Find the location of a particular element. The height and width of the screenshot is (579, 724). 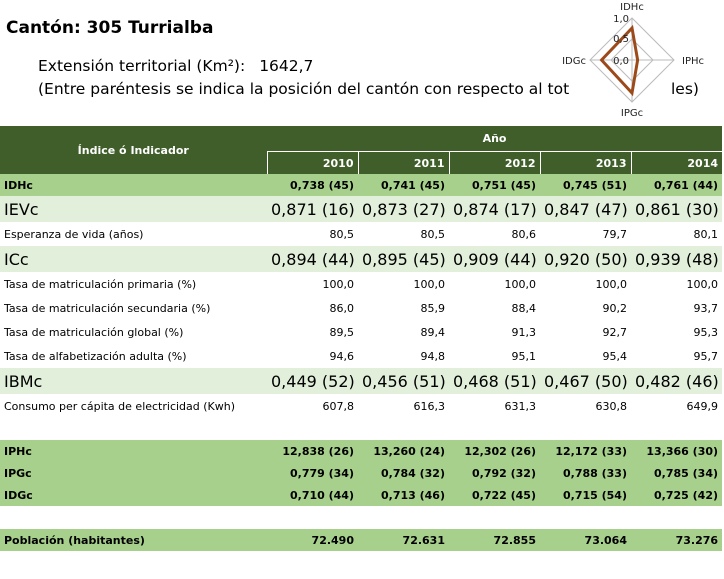

row-label: Tasa de matriculación secundaria (%) is located at coordinates (107, 308).